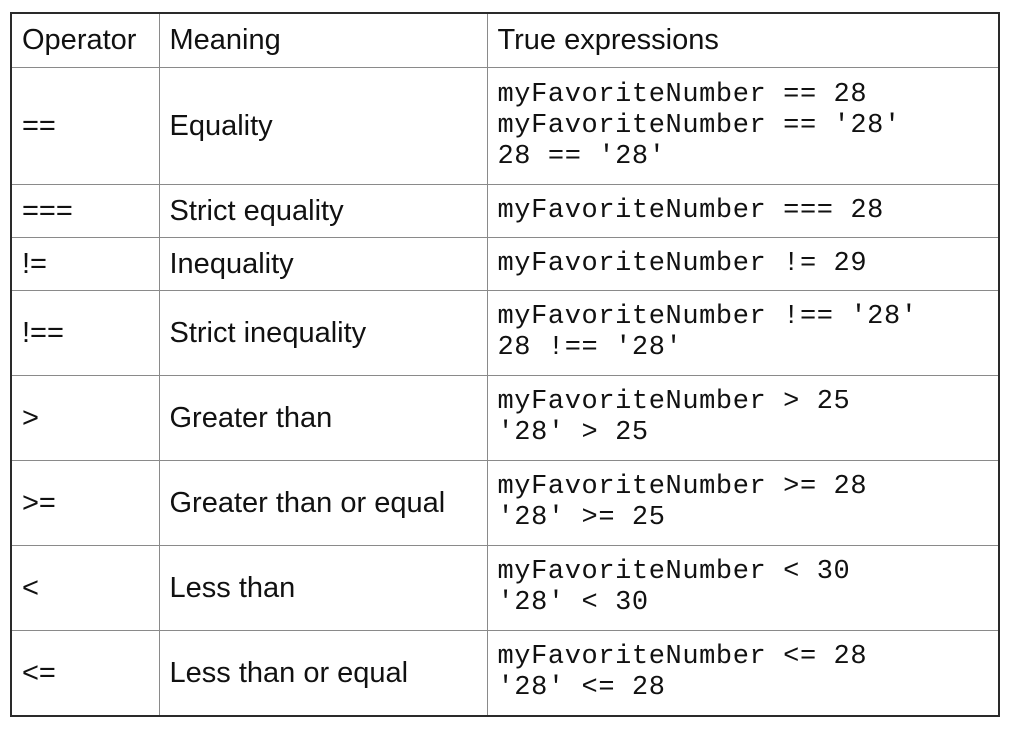 This screenshot has height=738, width=1010. What do you see at coordinates (573, 603) in the screenshot?
I see `expression-line: '28' < 30` at bounding box center [573, 603].